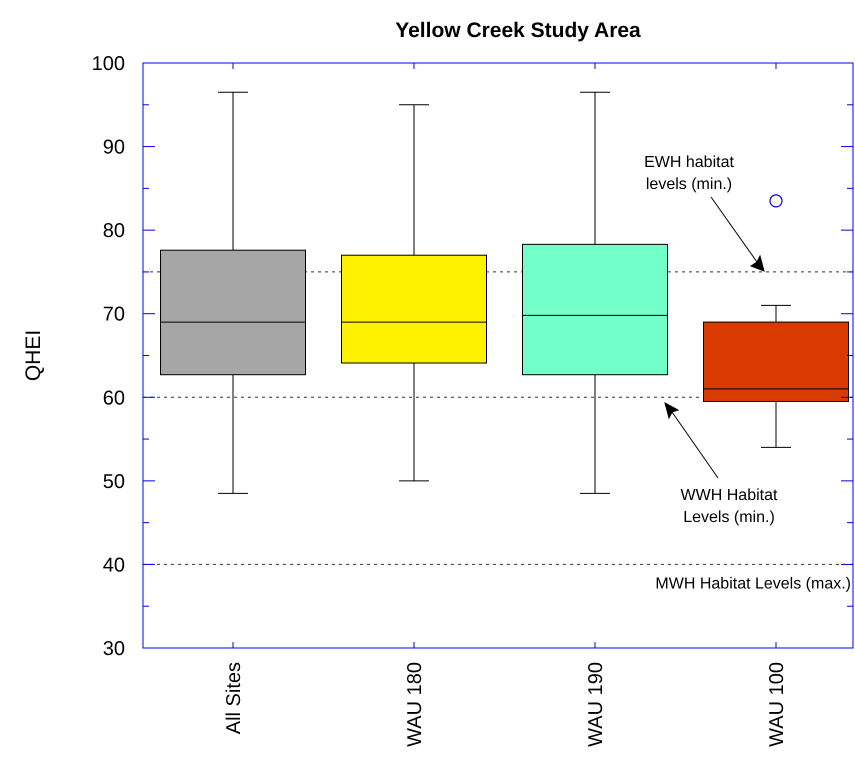 The height and width of the screenshot is (769, 855). I want to click on y-axis-title: QHEI, so click(33, 356).